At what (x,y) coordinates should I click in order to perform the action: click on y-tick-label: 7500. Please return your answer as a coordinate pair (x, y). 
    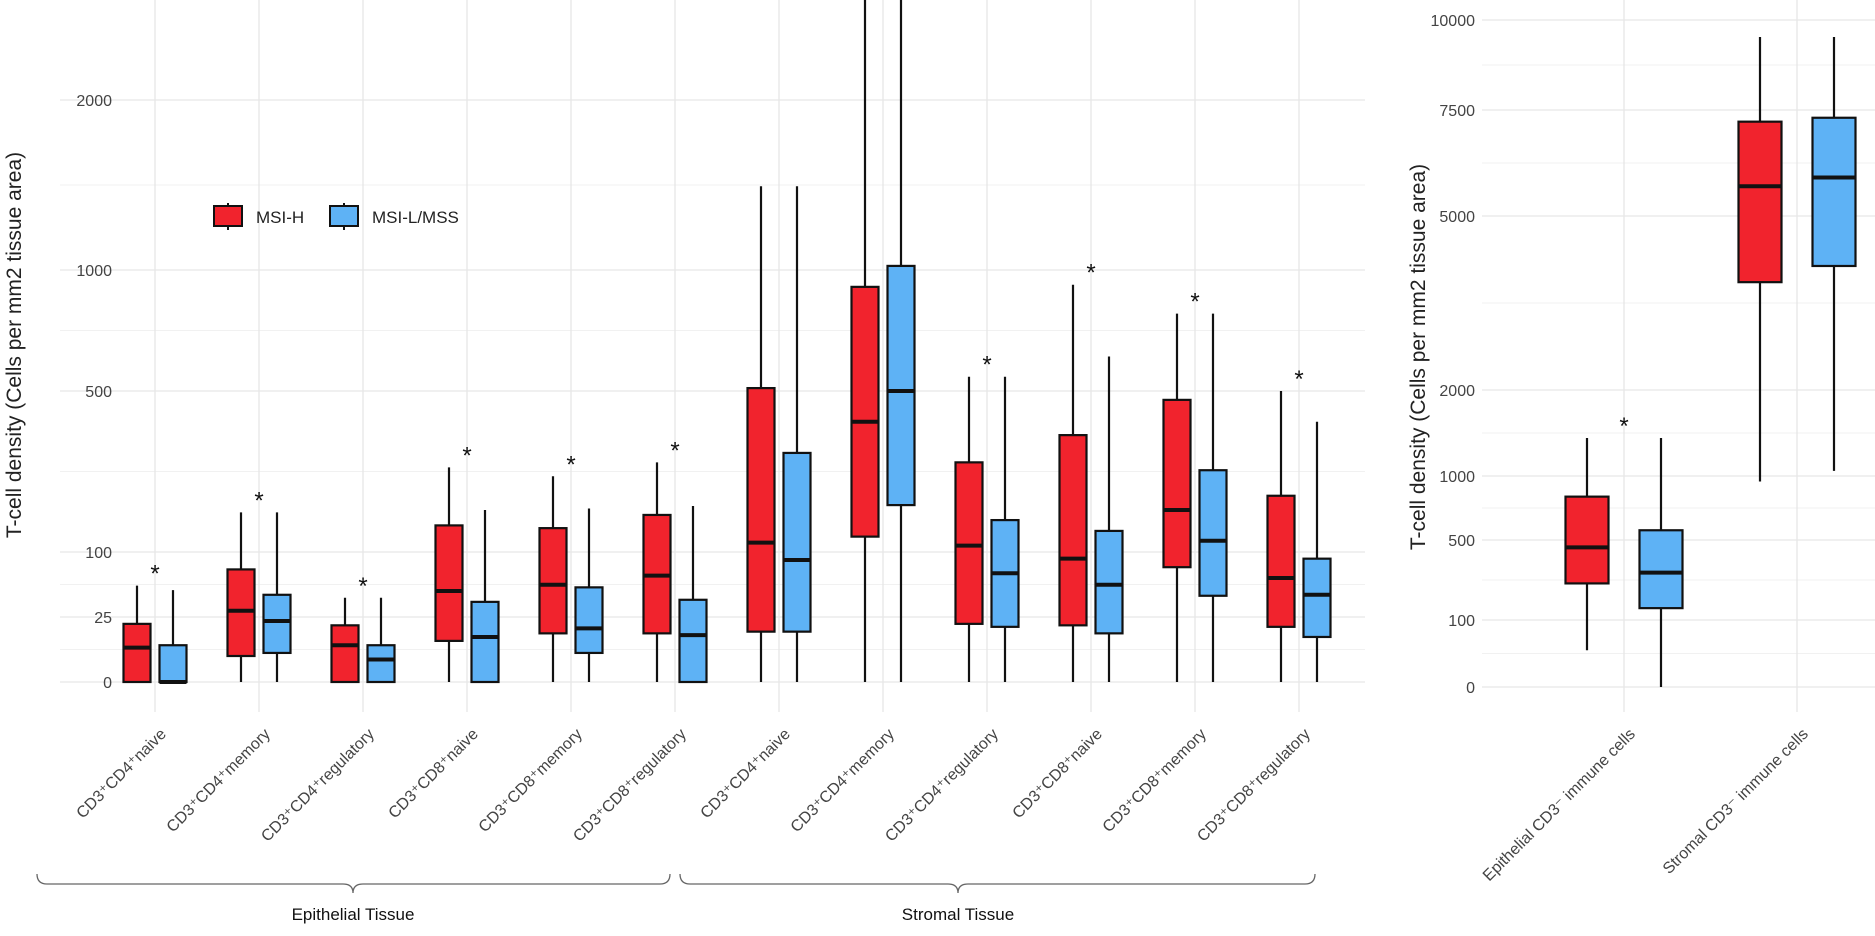
    Looking at the image, I should click on (1457, 111).